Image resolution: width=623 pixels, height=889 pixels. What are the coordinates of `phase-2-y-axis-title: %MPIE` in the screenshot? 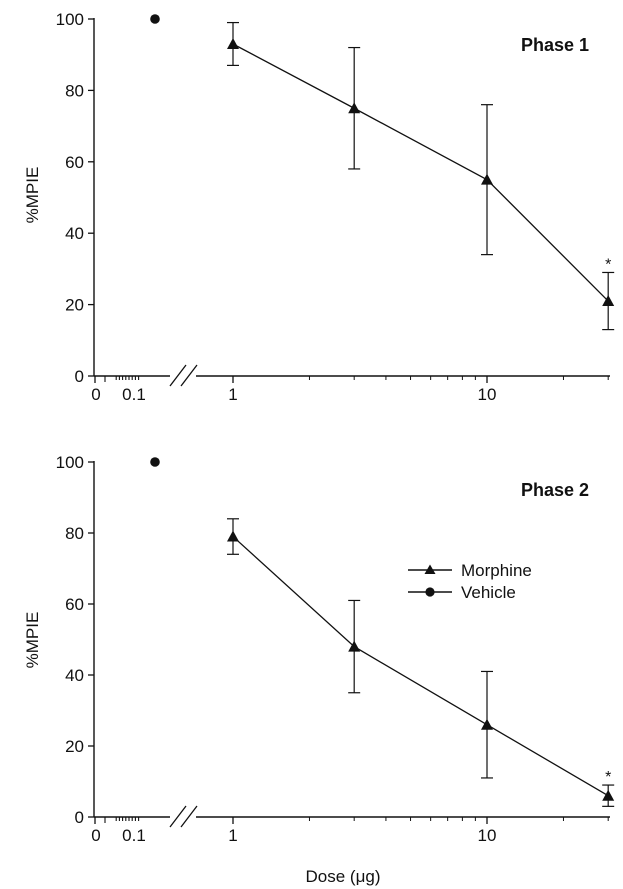 It's located at (32, 640).